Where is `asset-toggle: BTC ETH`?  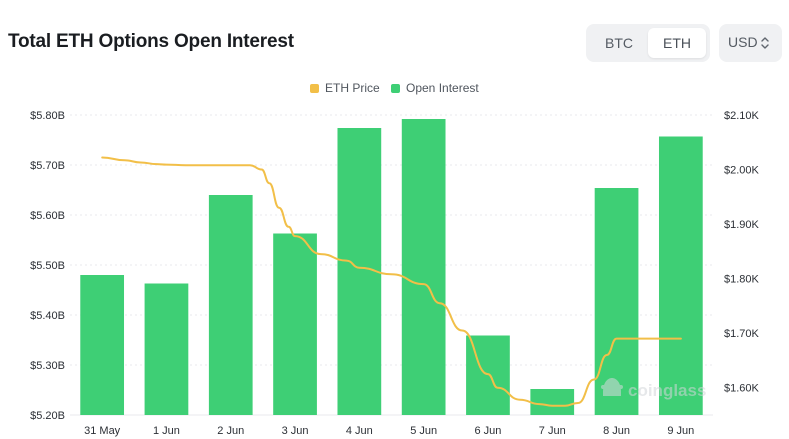 asset-toggle: BTC ETH is located at coordinates (648, 43).